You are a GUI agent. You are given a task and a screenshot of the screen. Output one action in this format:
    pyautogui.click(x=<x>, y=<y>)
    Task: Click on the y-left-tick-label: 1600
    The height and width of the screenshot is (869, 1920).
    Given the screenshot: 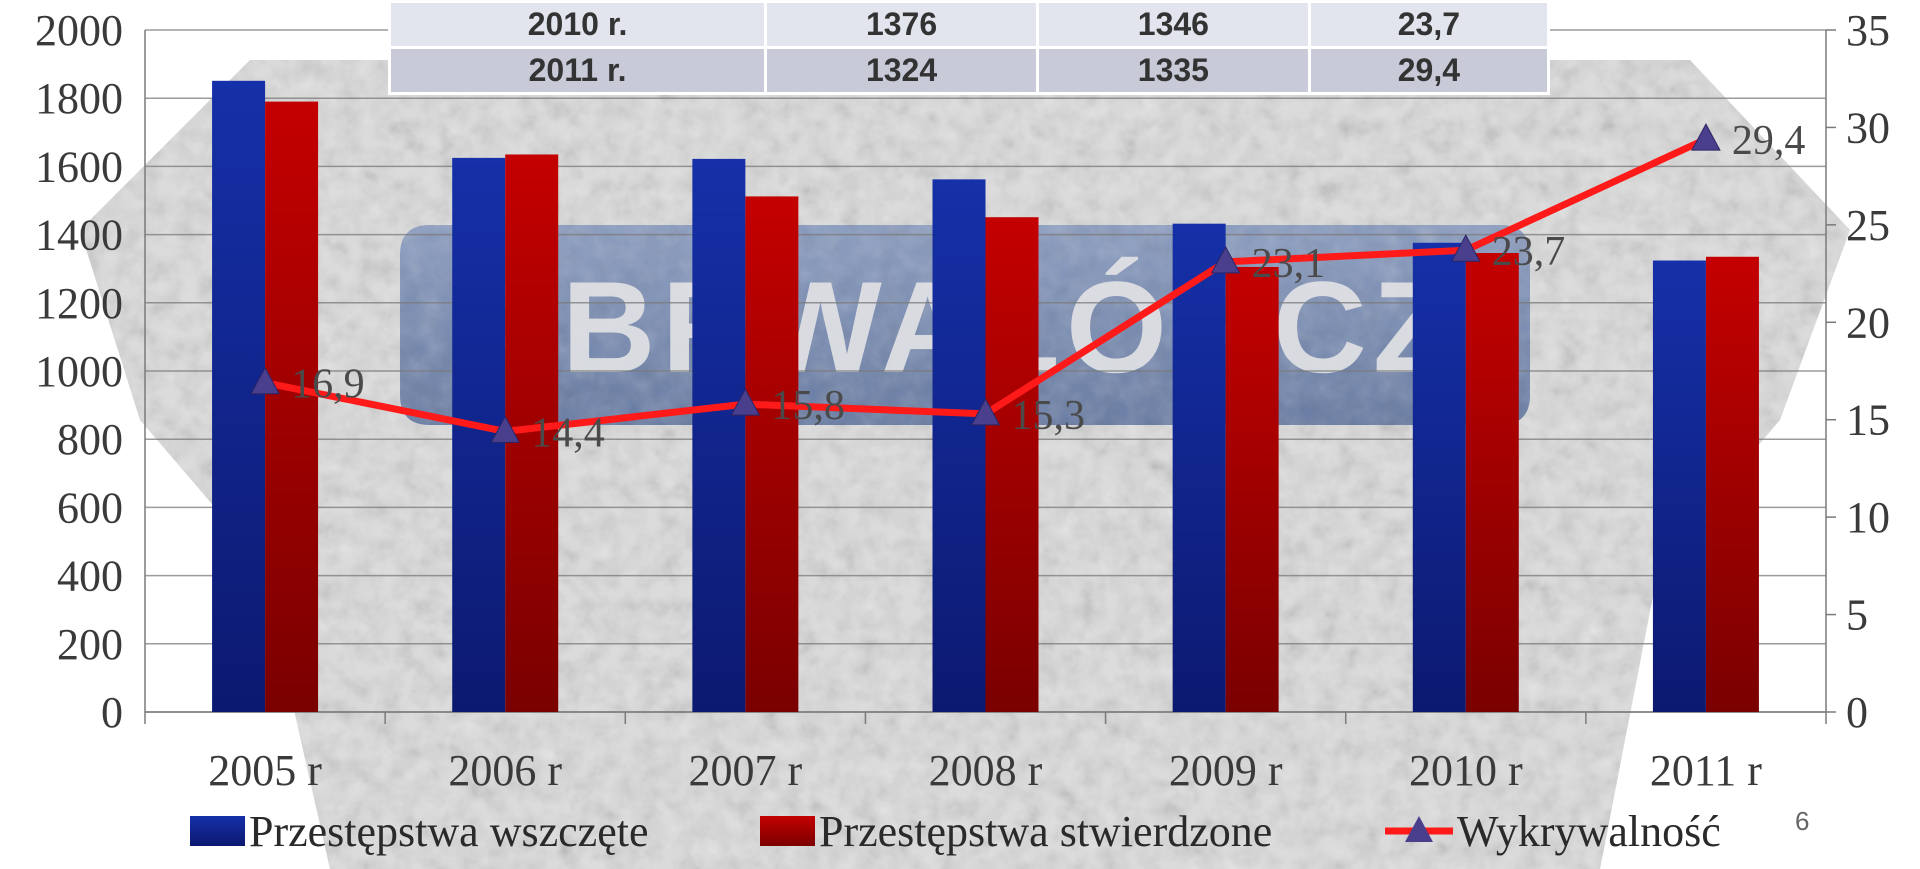 What is the action you would take?
    pyautogui.click(x=79, y=166)
    